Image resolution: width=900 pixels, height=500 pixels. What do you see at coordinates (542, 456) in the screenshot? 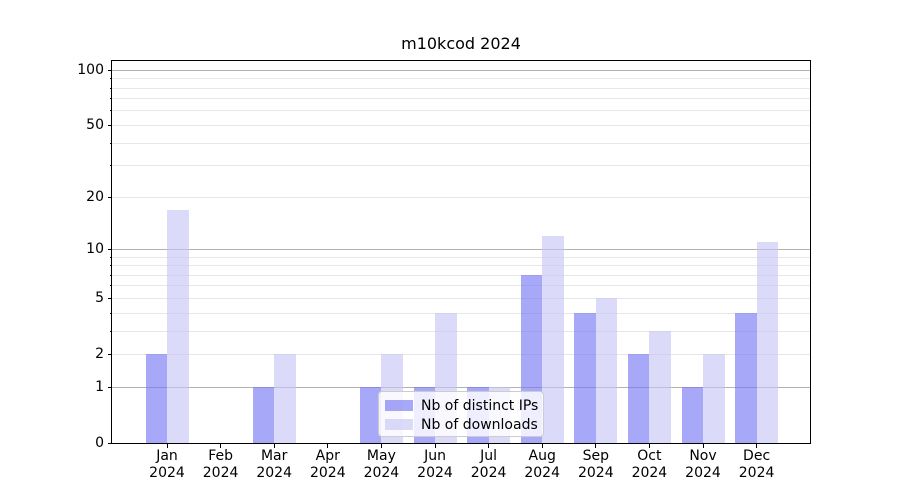
I see `x-tick-label-month: Aug` at bounding box center [542, 456].